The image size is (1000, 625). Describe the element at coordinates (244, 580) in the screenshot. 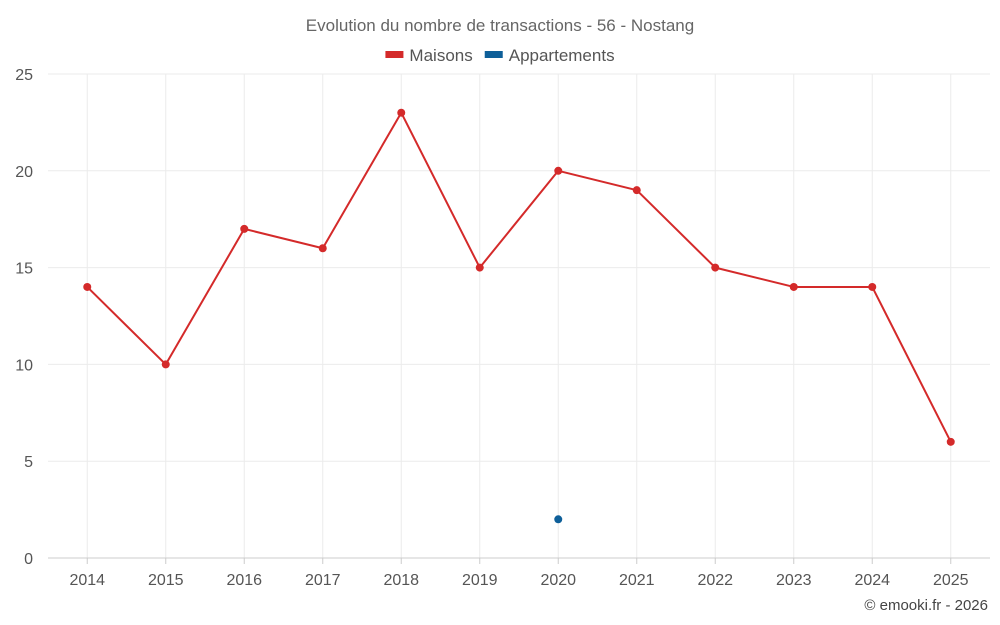

I see `x-tick-label: 2016` at that location.